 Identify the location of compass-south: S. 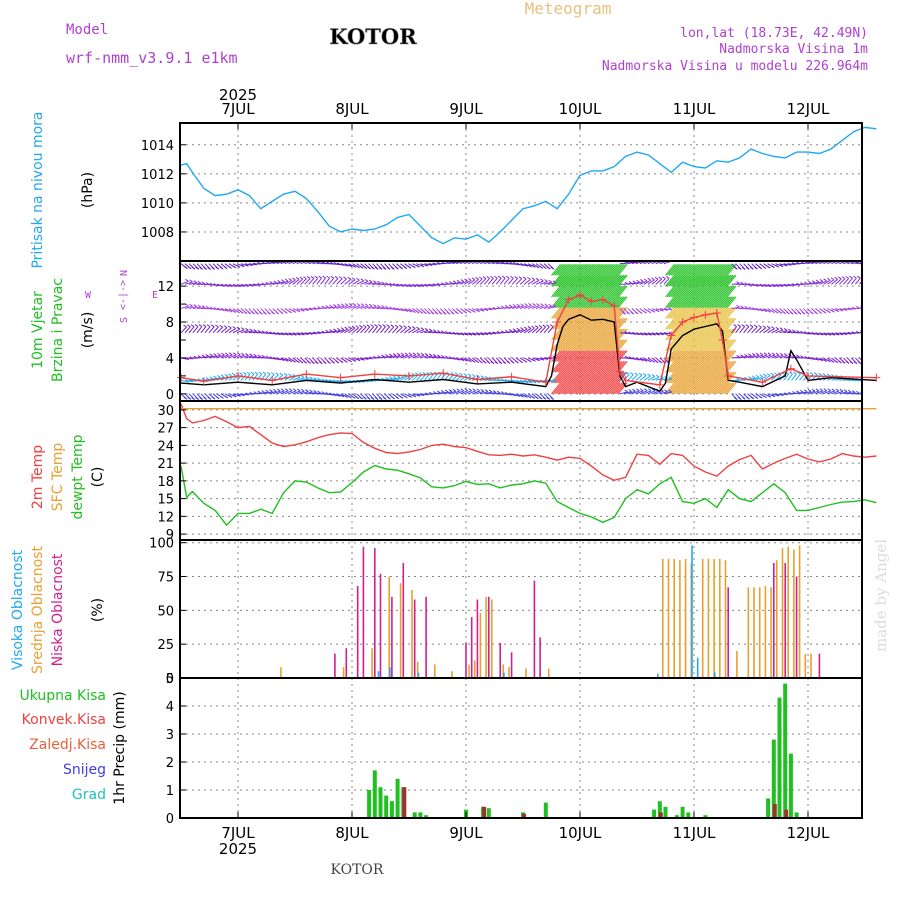
(124, 320).